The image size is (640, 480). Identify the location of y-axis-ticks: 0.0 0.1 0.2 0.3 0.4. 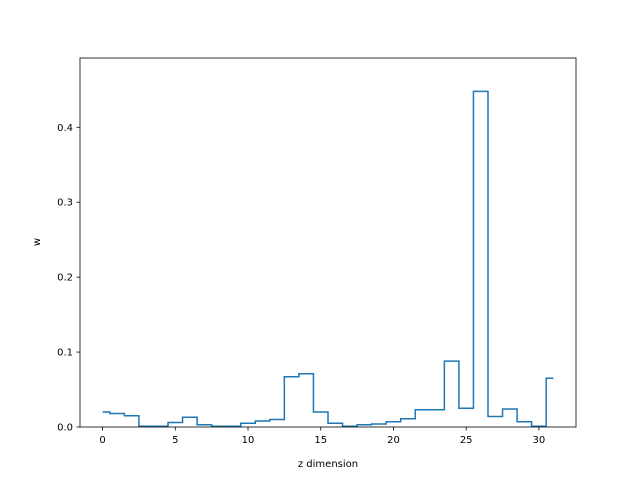
(68, 278).